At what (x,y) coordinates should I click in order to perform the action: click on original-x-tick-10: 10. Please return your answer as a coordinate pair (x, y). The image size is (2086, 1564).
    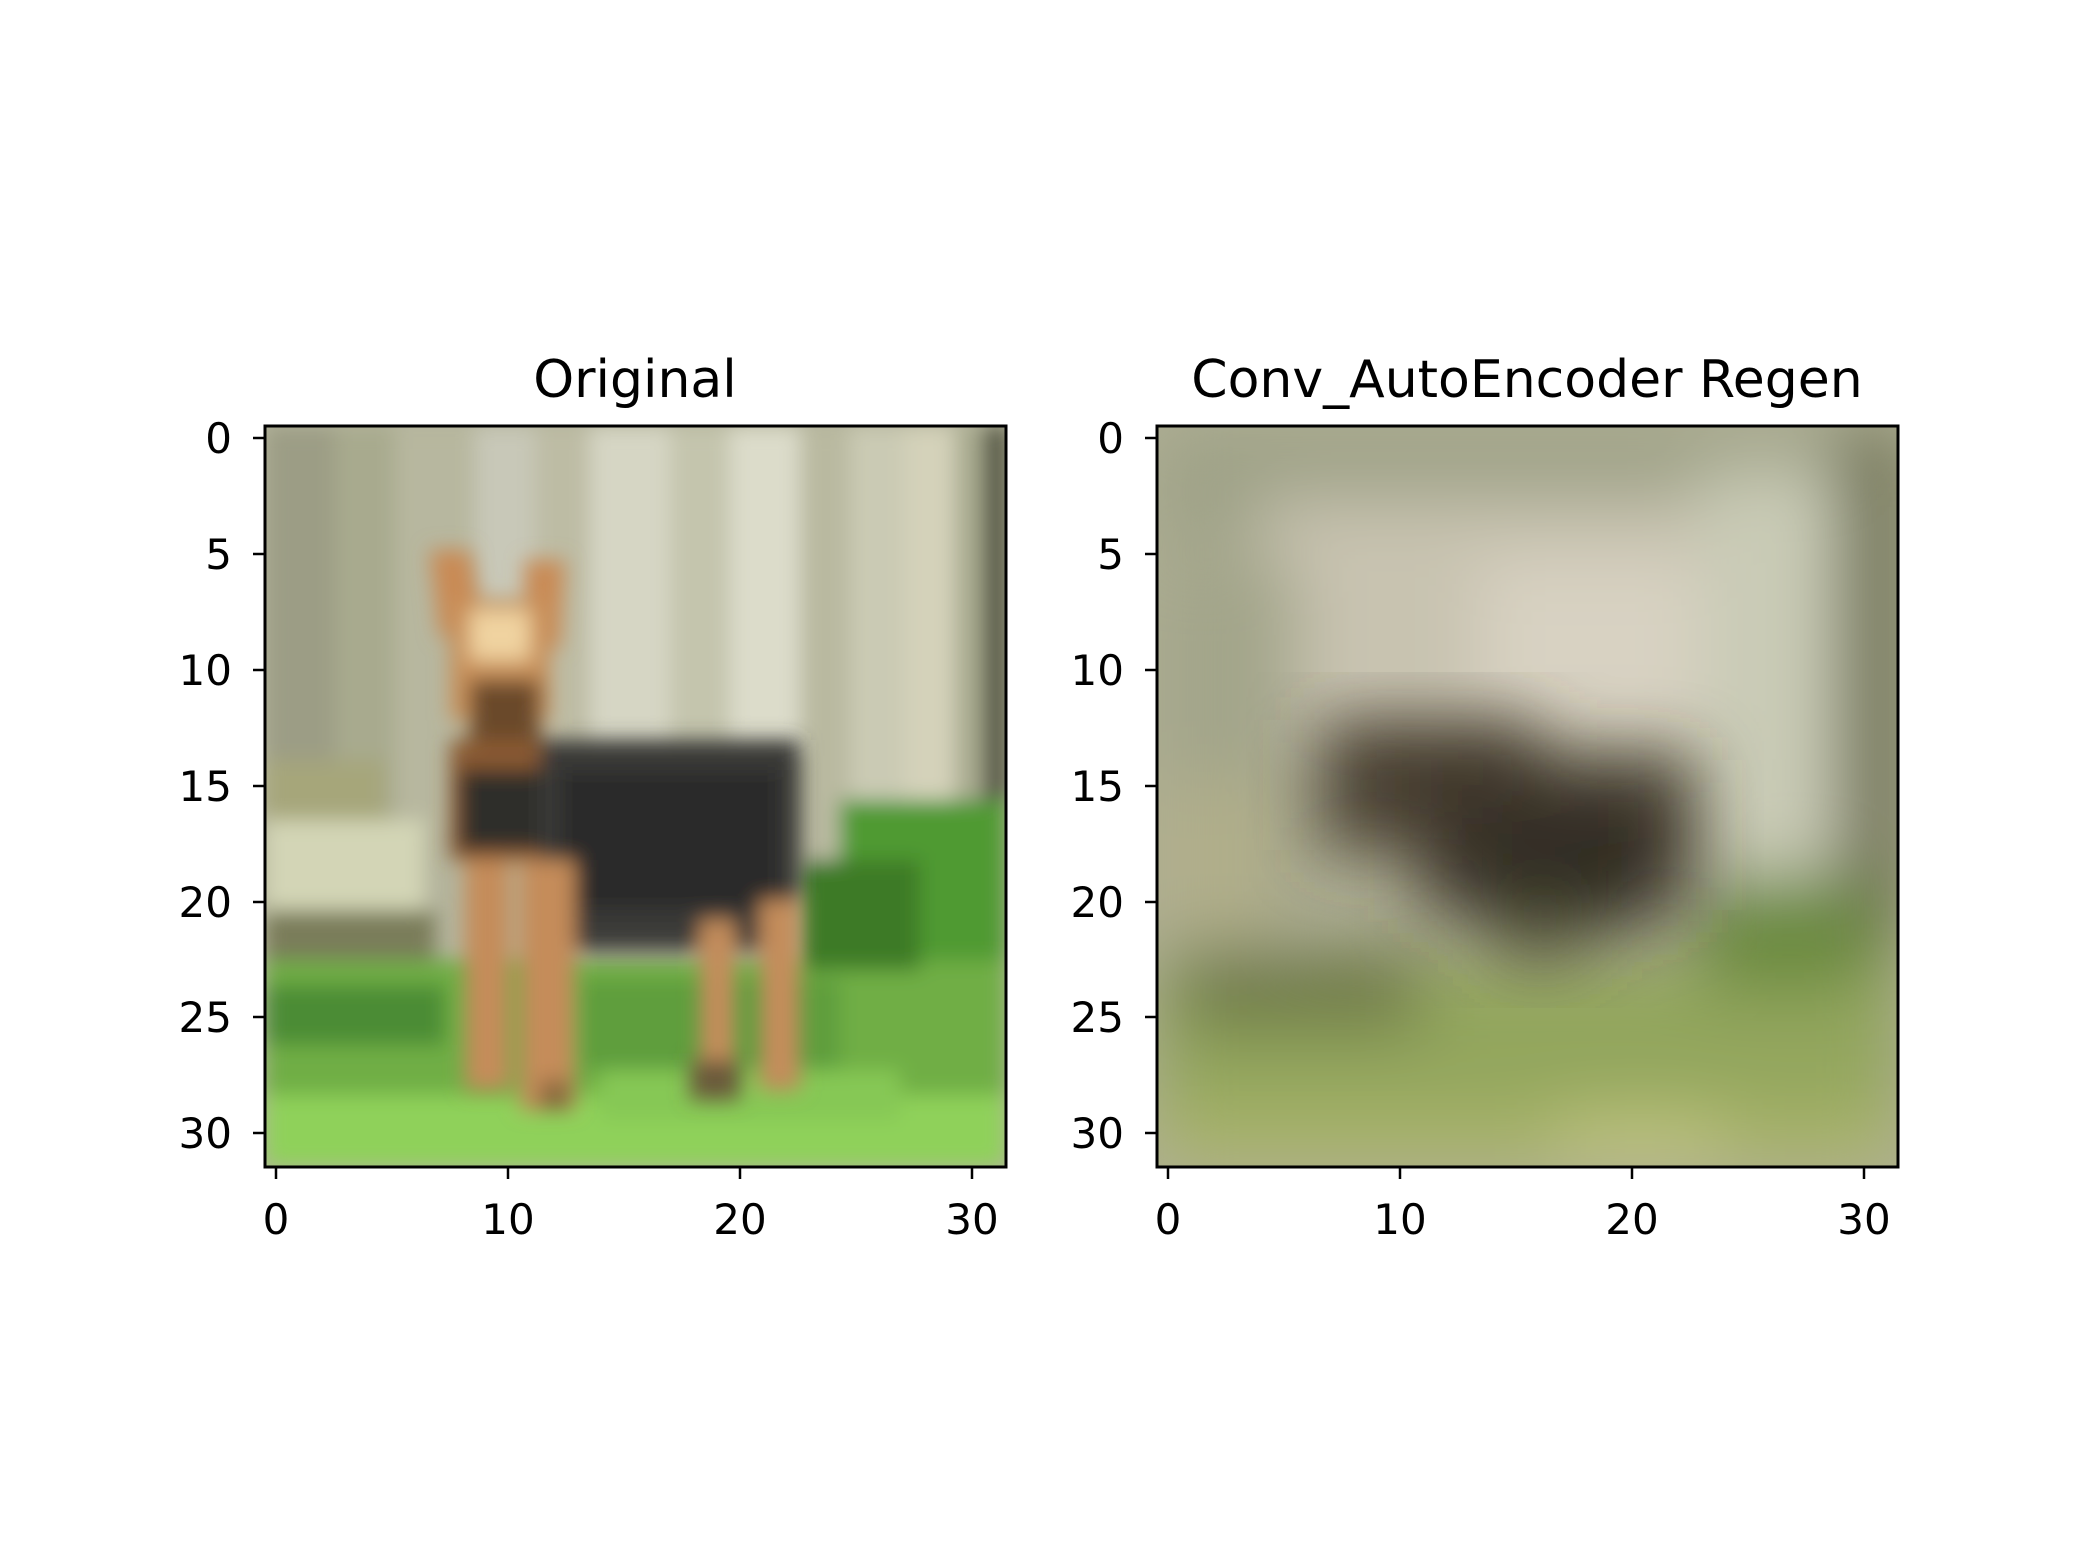
    Looking at the image, I should click on (507, 1219).